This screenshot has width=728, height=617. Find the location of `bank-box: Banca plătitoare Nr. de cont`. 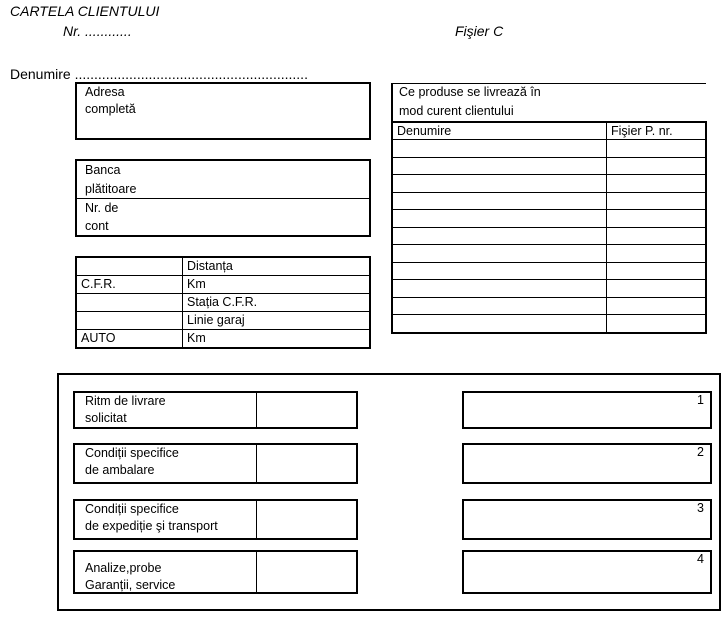

bank-box: Banca plătitoare Nr. de cont is located at coordinates (223, 198).